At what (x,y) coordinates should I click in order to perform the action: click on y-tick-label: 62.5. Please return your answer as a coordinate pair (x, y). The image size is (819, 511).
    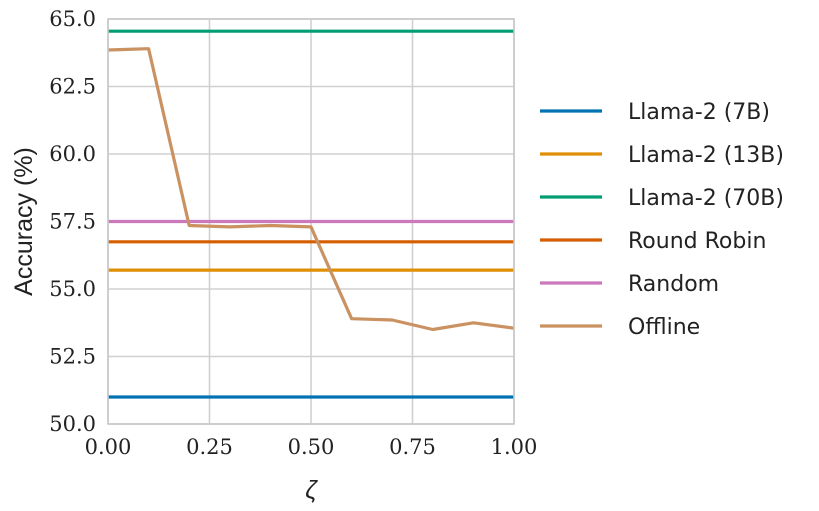
    Looking at the image, I should click on (72, 87).